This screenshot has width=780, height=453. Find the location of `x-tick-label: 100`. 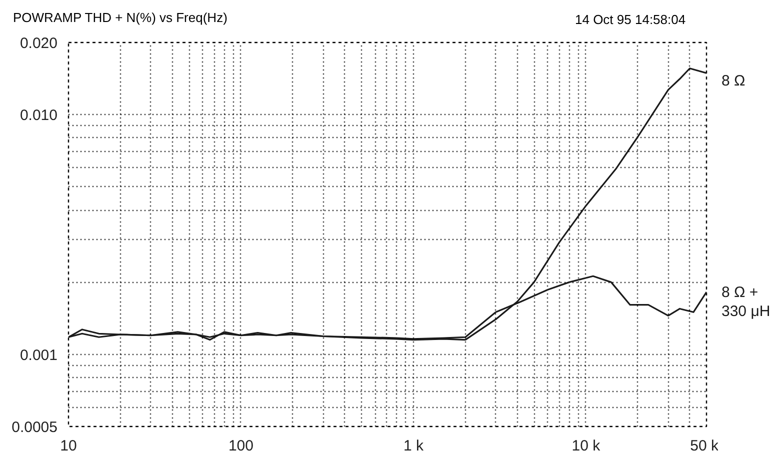

x-tick-label: 100 is located at coordinates (241, 445).